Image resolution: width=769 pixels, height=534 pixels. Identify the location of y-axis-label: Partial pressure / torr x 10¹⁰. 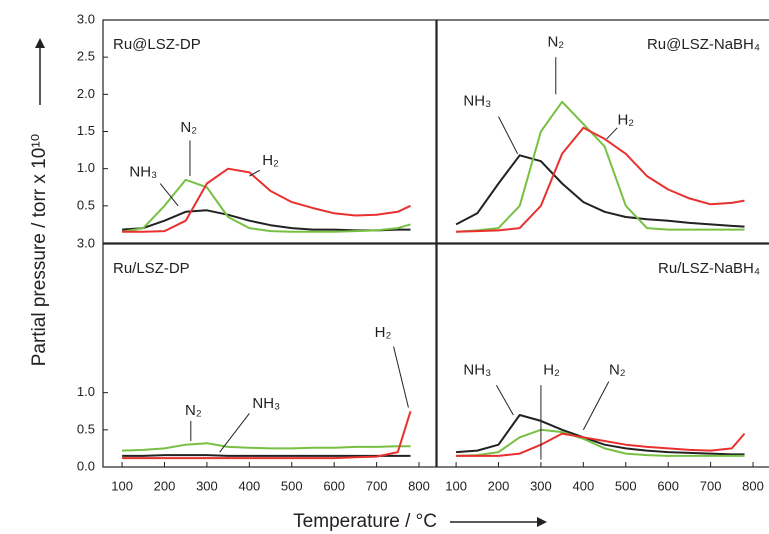
(39, 250).